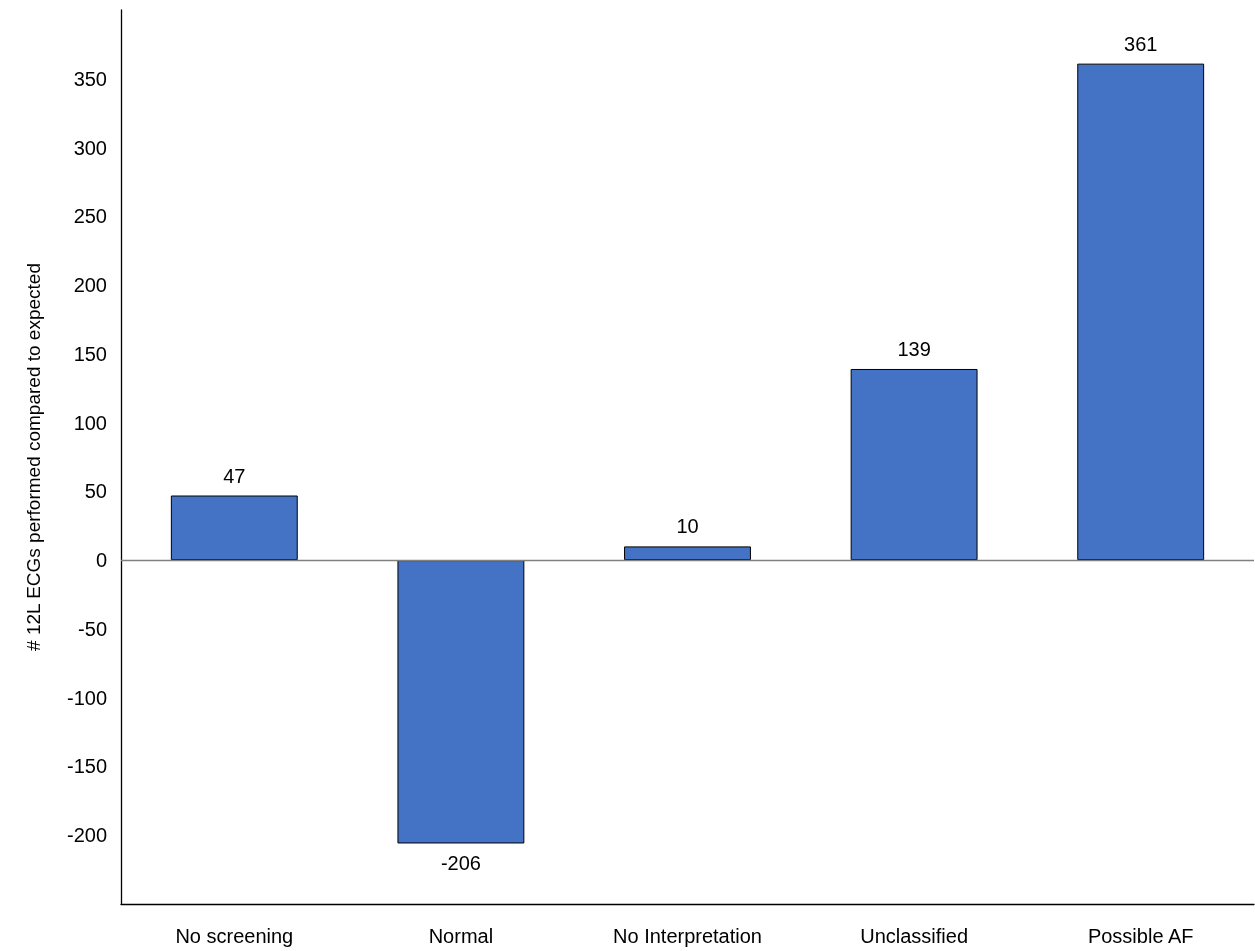 This screenshot has height=951, width=1255. I want to click on x-tick-label: Normal, so click(461, 936).